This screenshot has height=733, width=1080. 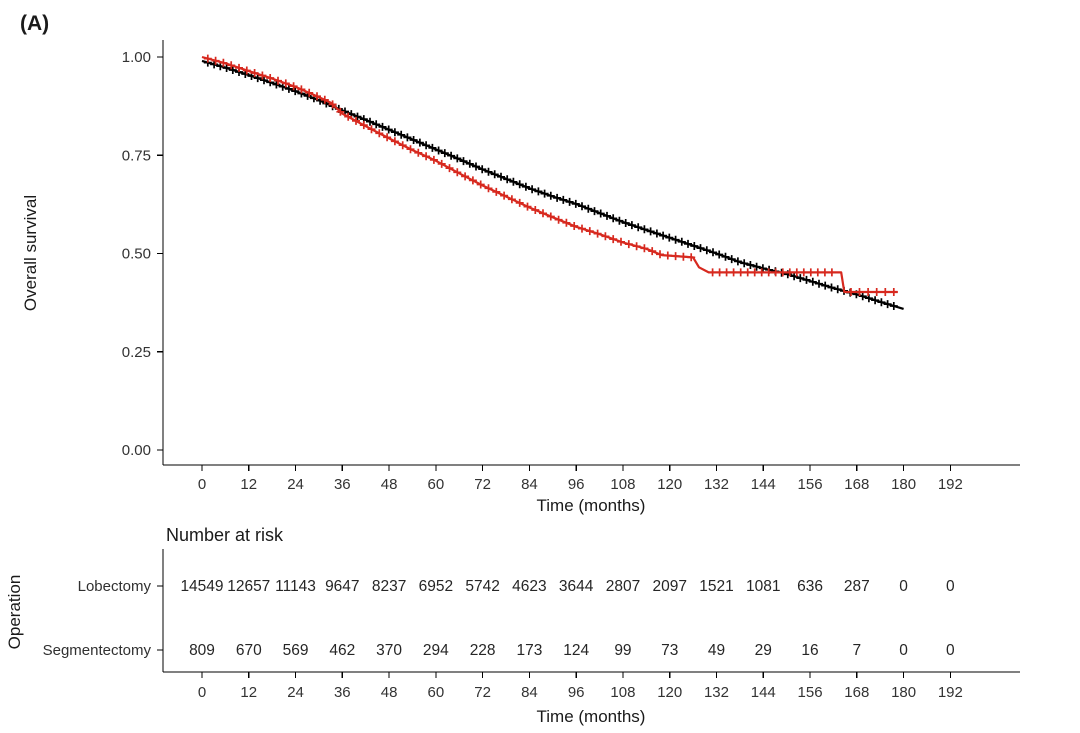 What do you see at coordinates (225, 535) in the screenshot?
I see `risk-table-title: Number at risk` at bounding box center [225, 535].